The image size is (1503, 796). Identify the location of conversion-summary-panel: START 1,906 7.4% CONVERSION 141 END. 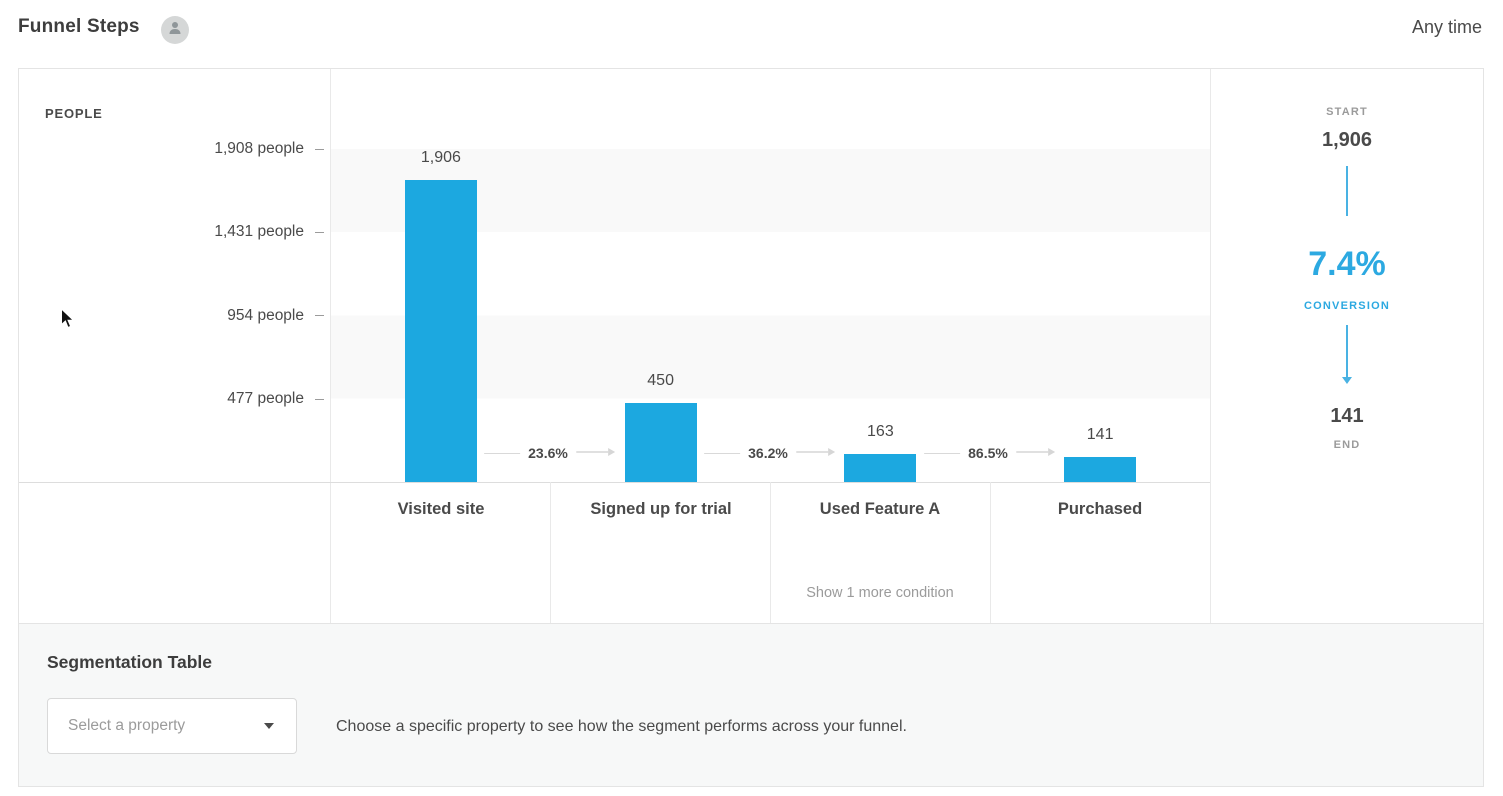
(1346, 346).